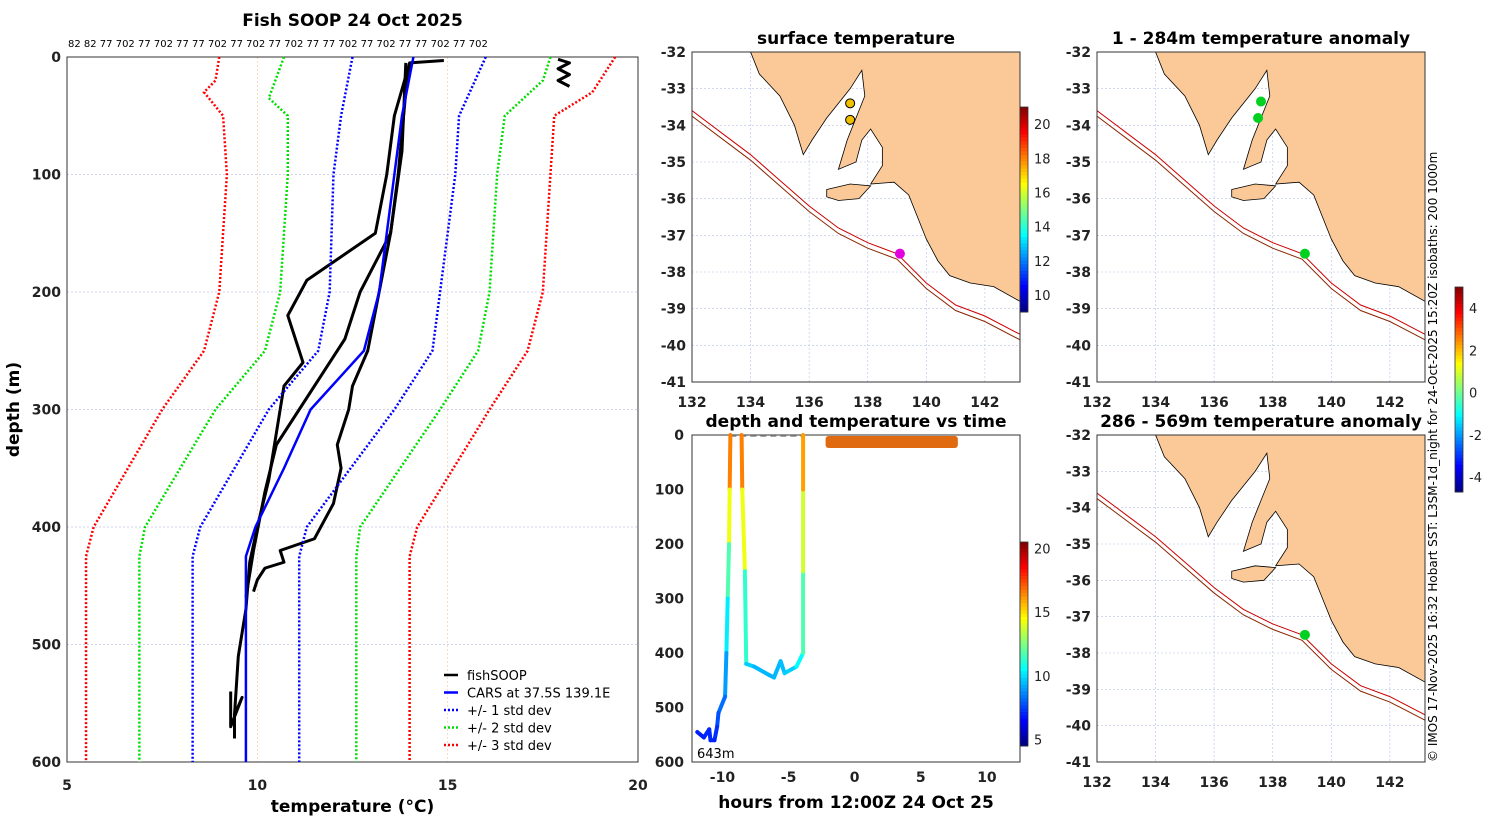 The image size is (1500, 820). Describe the element at coordinates (856, 228) in the screenshot. I see `isobath-1000m` at that location.